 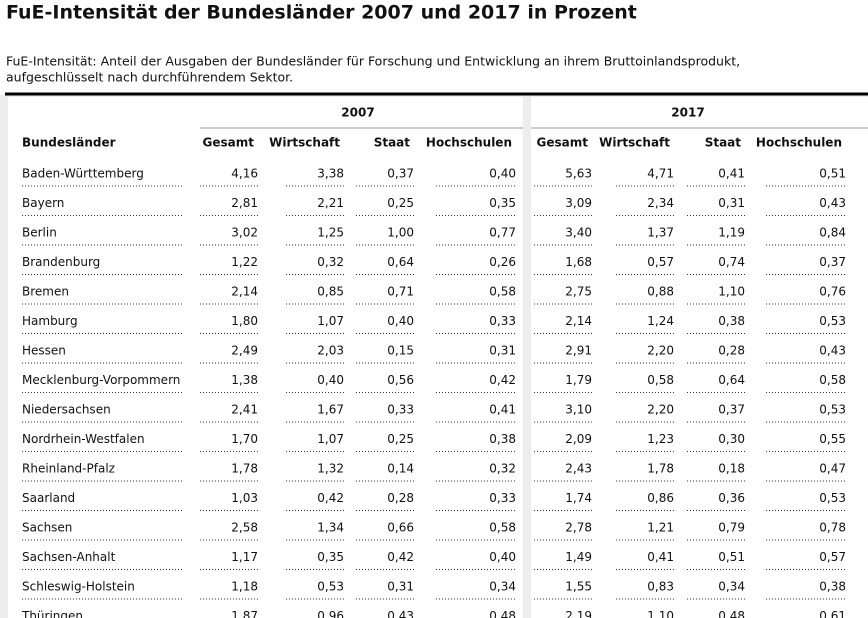 What do you see at coordinates (400, 292) in the screenshot?
I see `cell-value: 0,71` at bounding box center [400, 292].